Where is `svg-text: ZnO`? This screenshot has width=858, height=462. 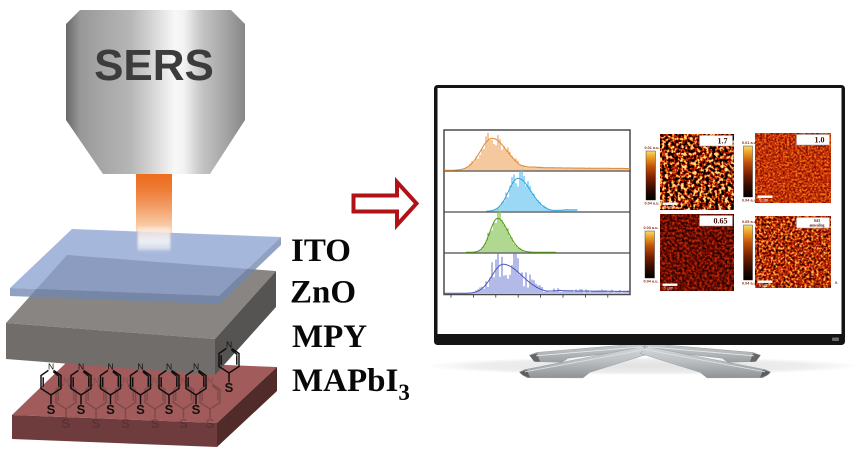
svg-text: ZnO is located at coordinates (323, 293).